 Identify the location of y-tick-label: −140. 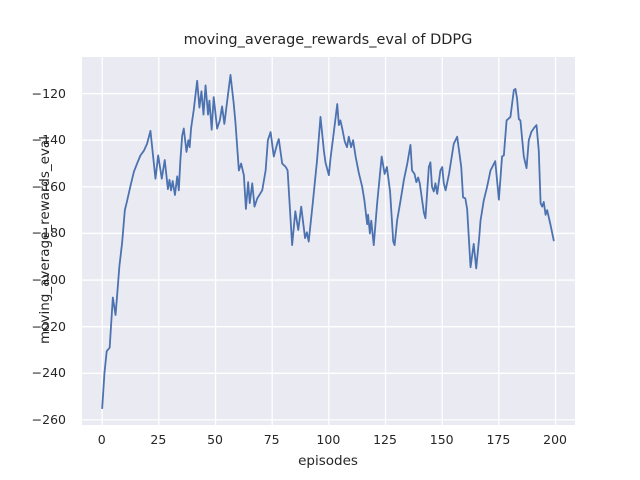
(48, 140).